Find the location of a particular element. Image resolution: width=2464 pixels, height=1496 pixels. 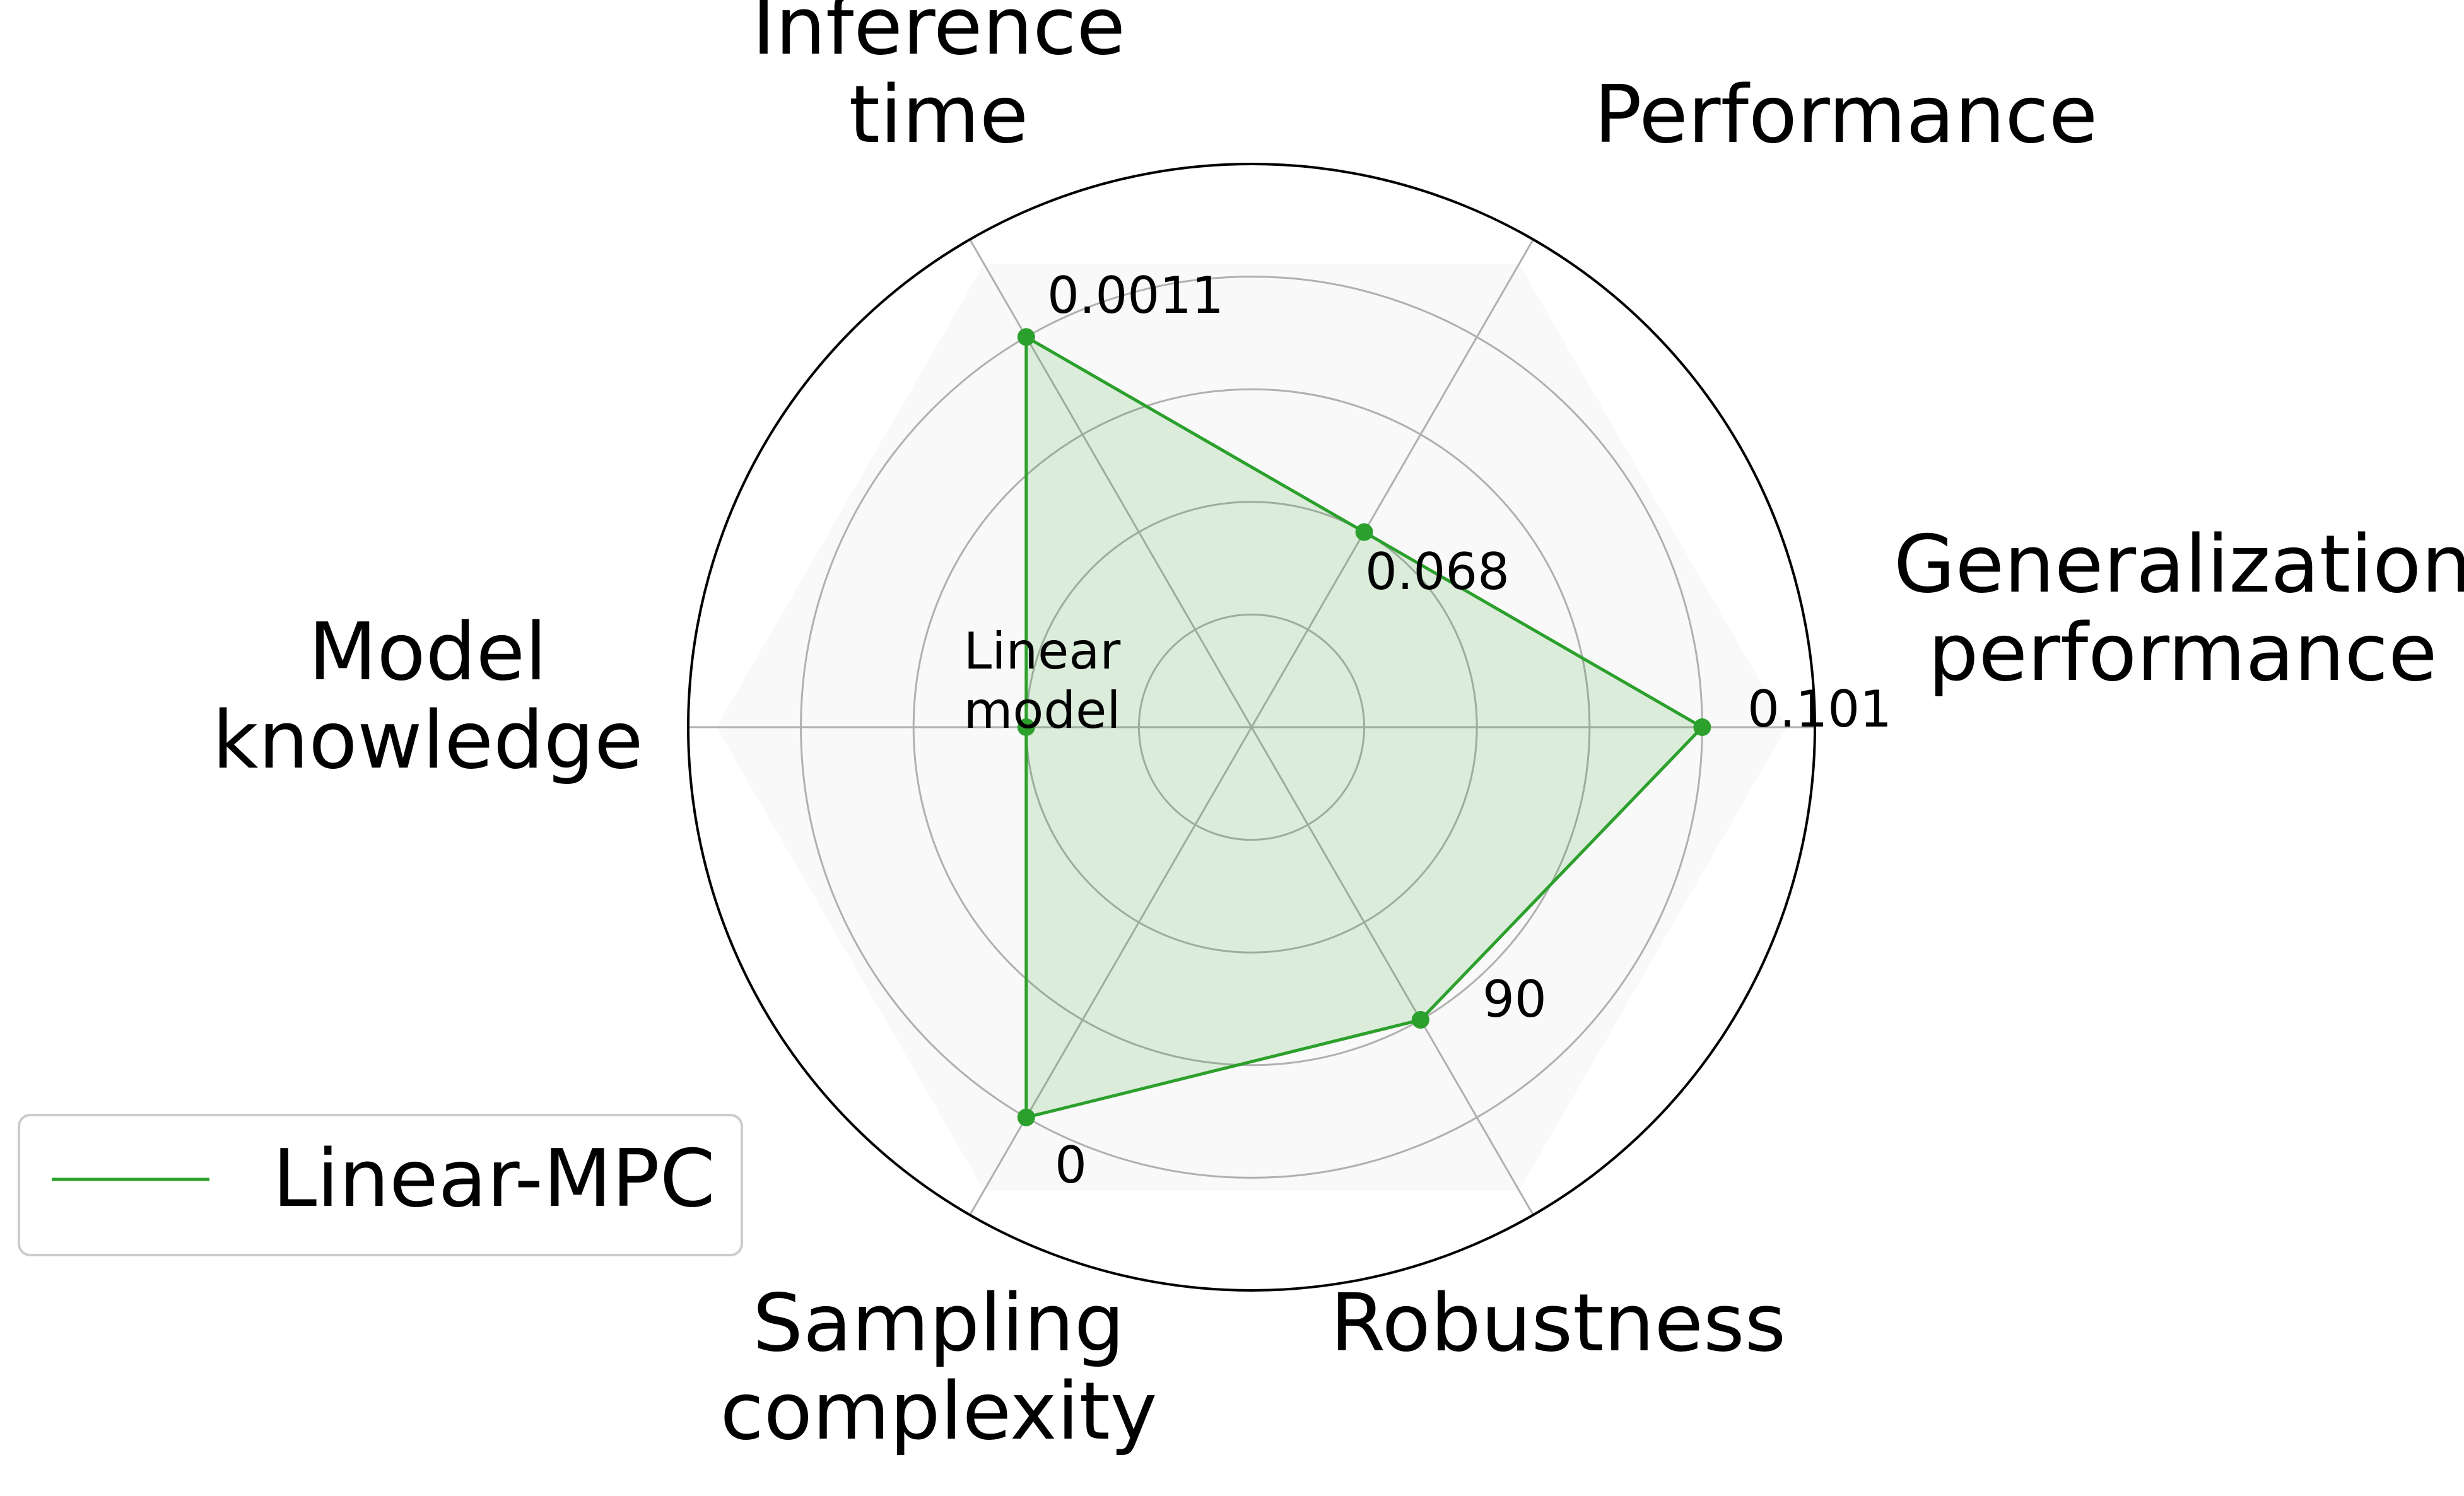

axis-label-3-line-2: time is located at coordinates (939, 114).